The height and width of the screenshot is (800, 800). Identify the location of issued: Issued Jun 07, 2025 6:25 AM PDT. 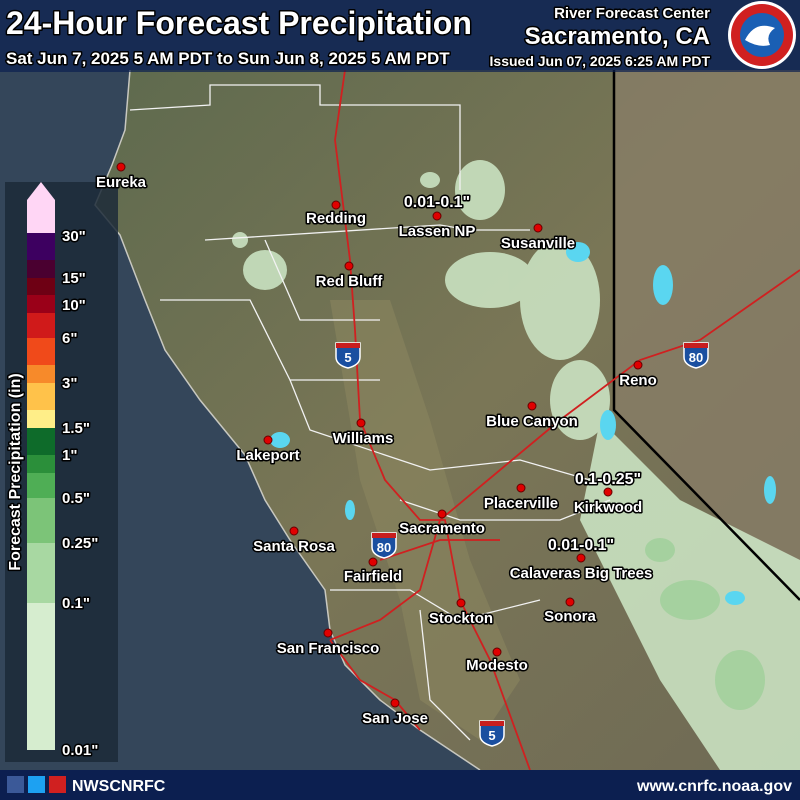
(600, 61).